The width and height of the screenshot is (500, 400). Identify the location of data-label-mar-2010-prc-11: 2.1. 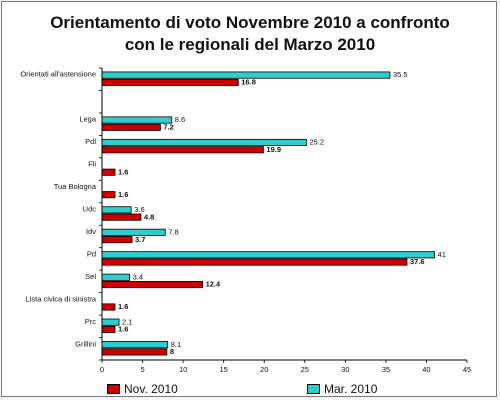
(127, 321).